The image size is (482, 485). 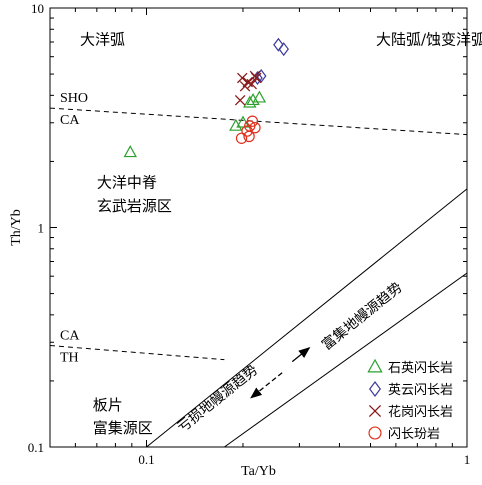 I want to click on y-tick-label: 1, so click(x=41, y=228).